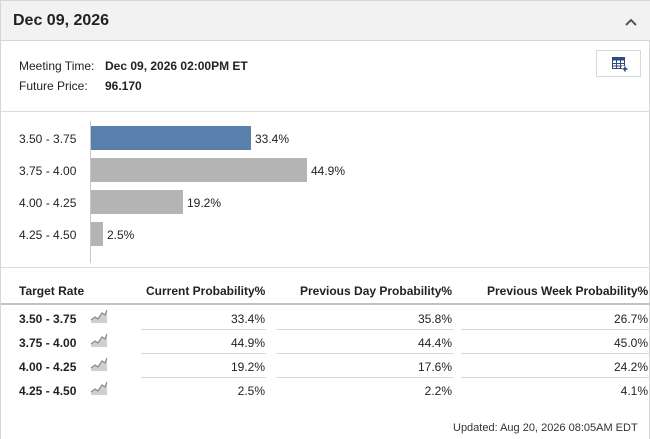  Describe the element at coordinates (251, 391) in the screenshot. I see `current-probability-cell: 2.5%` at that location.